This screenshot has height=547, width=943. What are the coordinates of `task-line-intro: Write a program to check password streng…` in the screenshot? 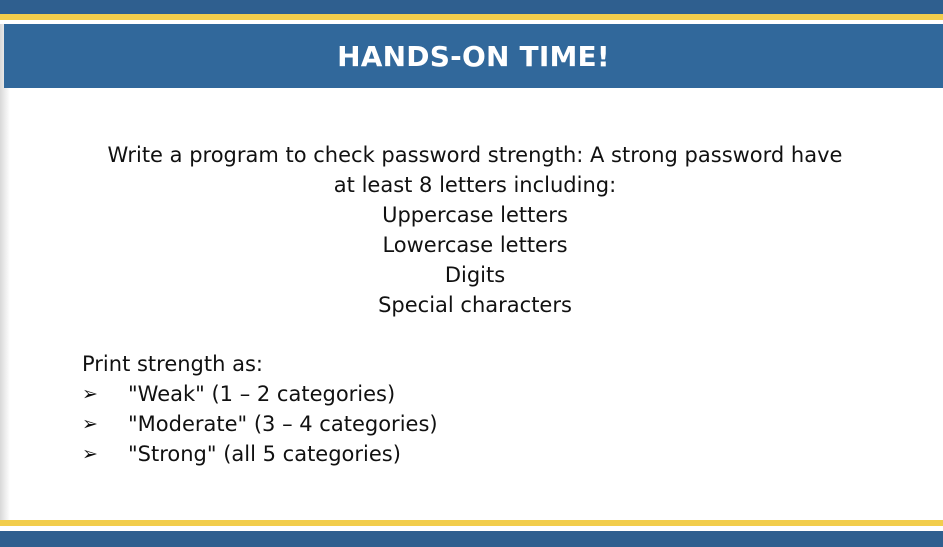 It's located at (475, 155).